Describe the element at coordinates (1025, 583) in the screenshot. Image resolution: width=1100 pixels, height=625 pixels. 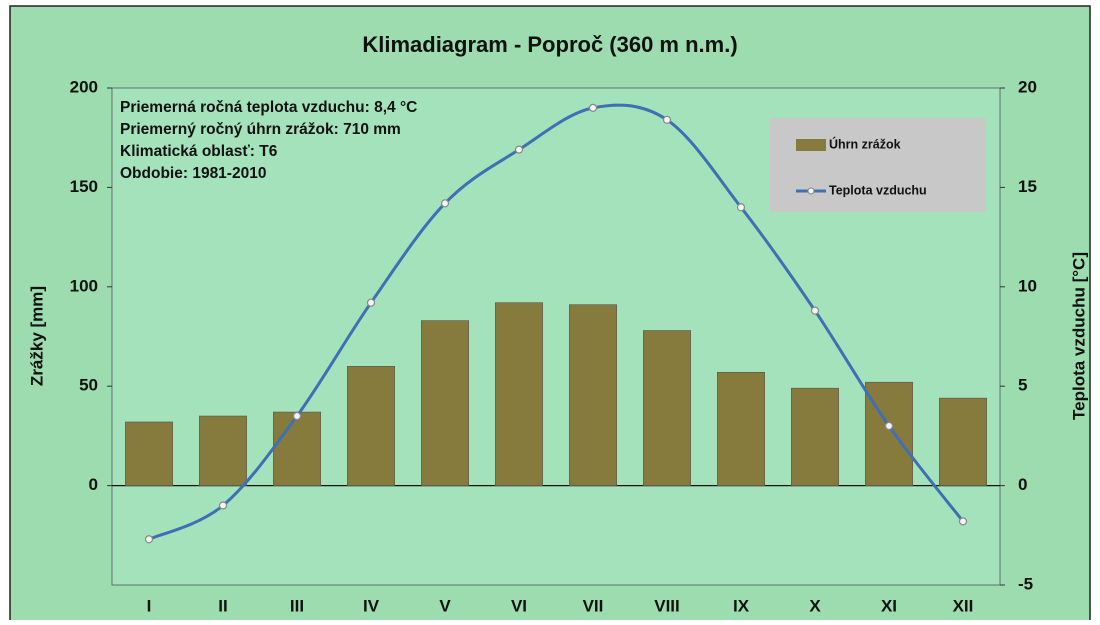
I see `y2-tick-label: -5` at that location.